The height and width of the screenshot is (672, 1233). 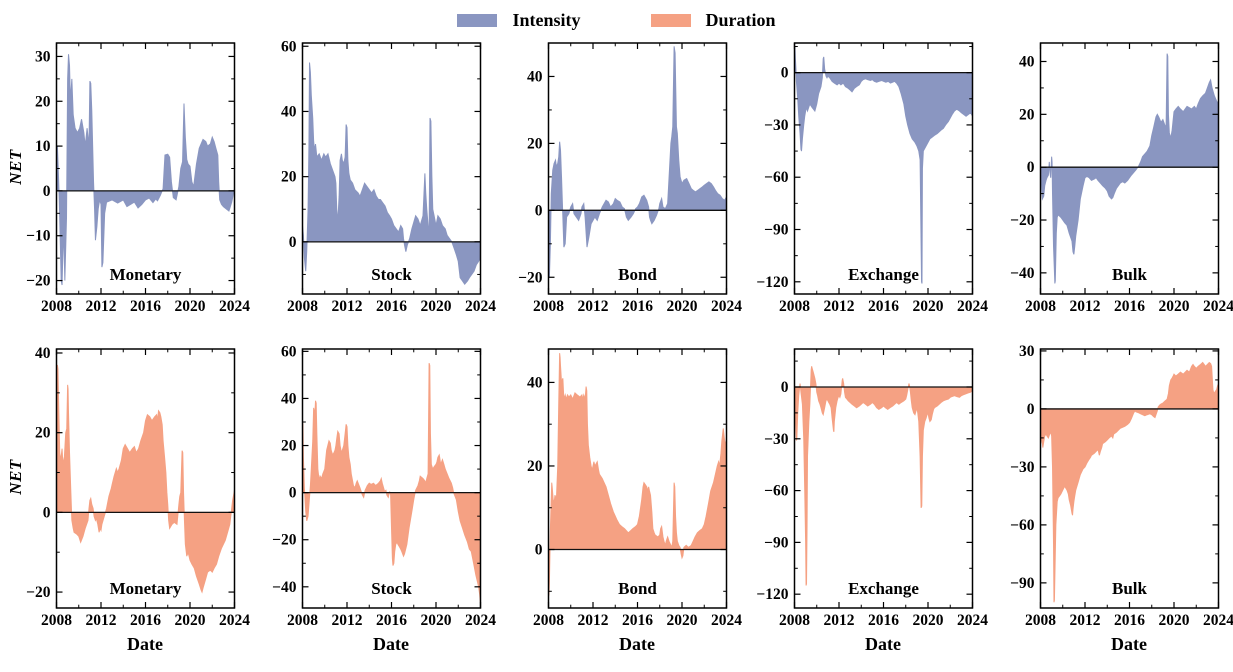 I want to click on chart-panel-bulk-intensity: 2008 2012 2016 2020 2024 −40 −20 0 20 40 Bulk, so click(x=1108, y=178).